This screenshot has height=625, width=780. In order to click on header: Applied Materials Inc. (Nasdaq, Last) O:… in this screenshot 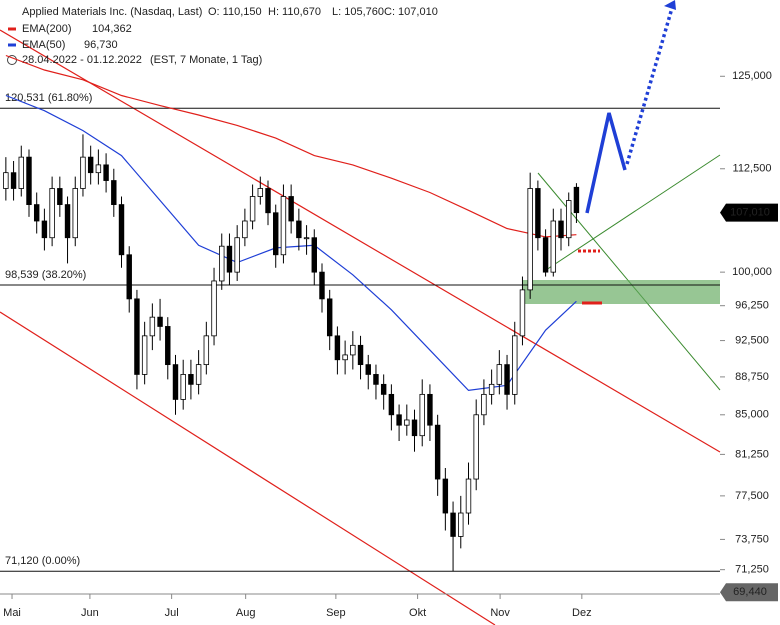, I will do `click(222, 36)`.